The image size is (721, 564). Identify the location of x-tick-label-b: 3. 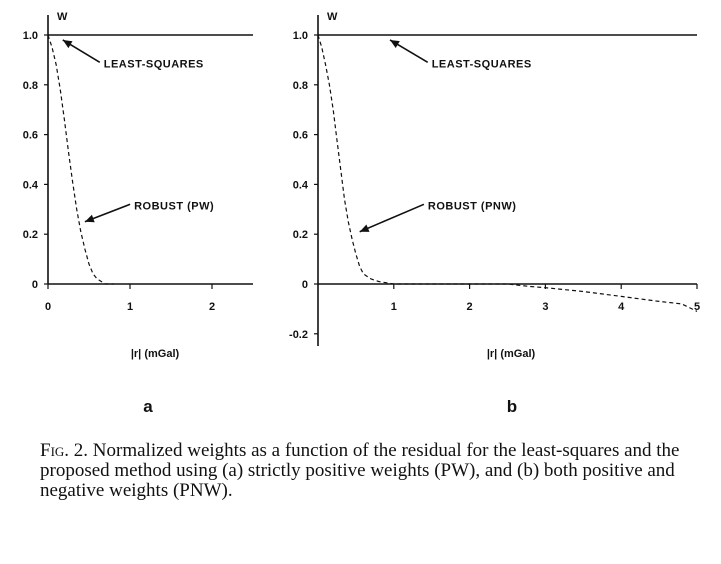
(545, 307).